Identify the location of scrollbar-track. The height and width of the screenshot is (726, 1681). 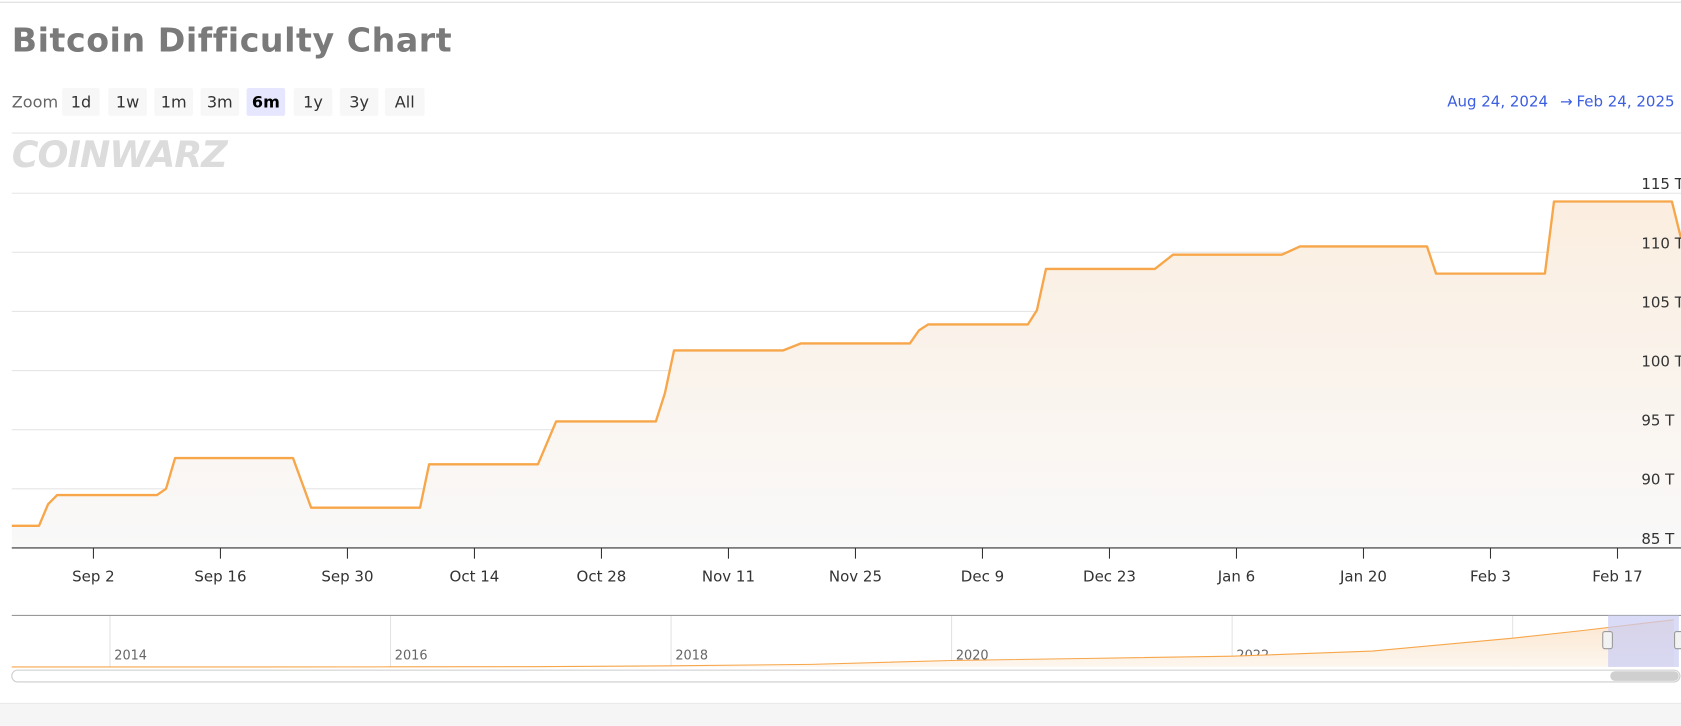
(846, 676).